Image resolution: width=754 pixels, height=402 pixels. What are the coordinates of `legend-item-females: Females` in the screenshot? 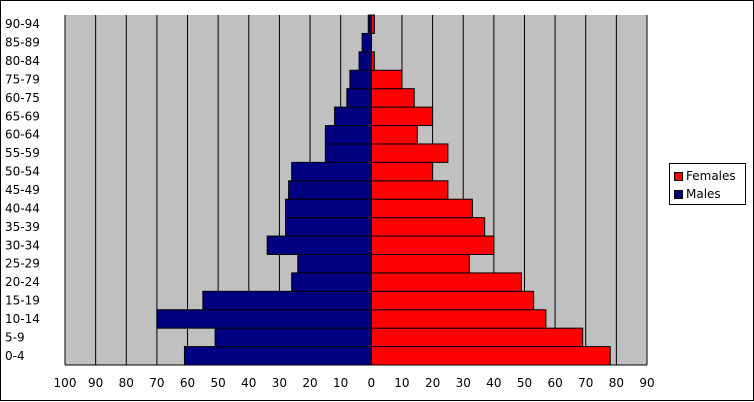 It's located at (705, 176).